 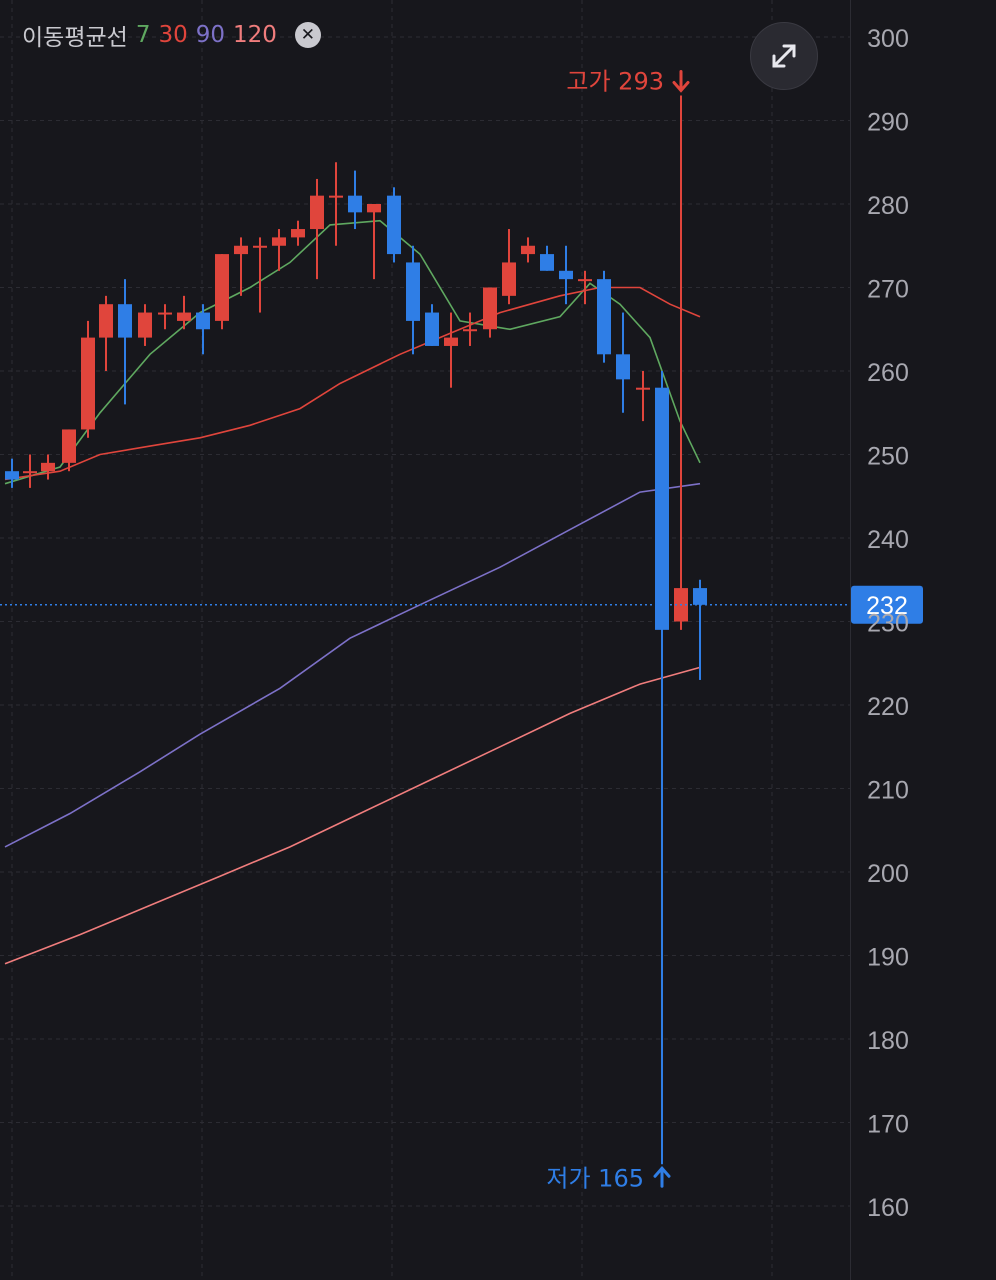 I want to click on y-tick-label-220: 220, so click(x=888, y=707).